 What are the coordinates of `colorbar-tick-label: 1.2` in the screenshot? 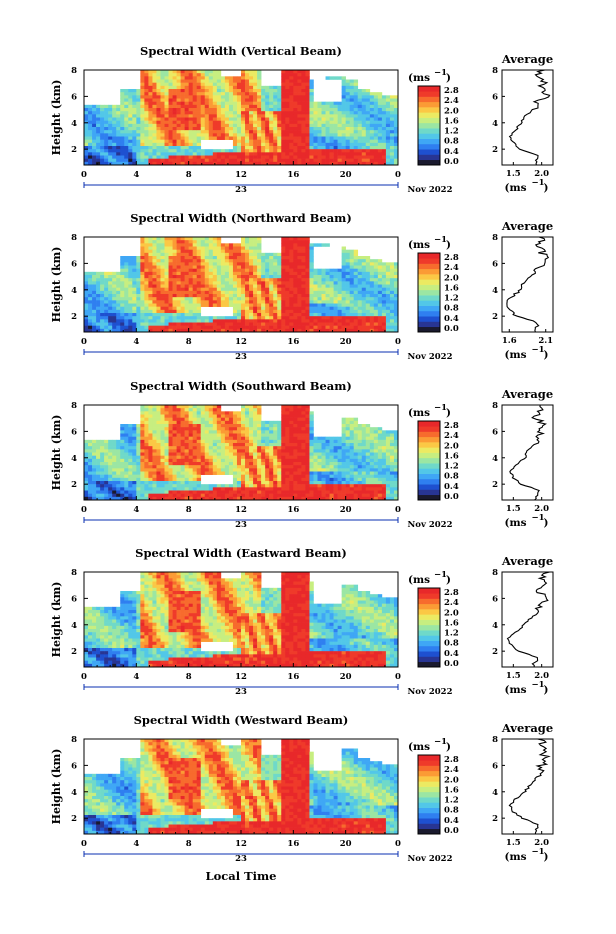 It's located at (451, 299).